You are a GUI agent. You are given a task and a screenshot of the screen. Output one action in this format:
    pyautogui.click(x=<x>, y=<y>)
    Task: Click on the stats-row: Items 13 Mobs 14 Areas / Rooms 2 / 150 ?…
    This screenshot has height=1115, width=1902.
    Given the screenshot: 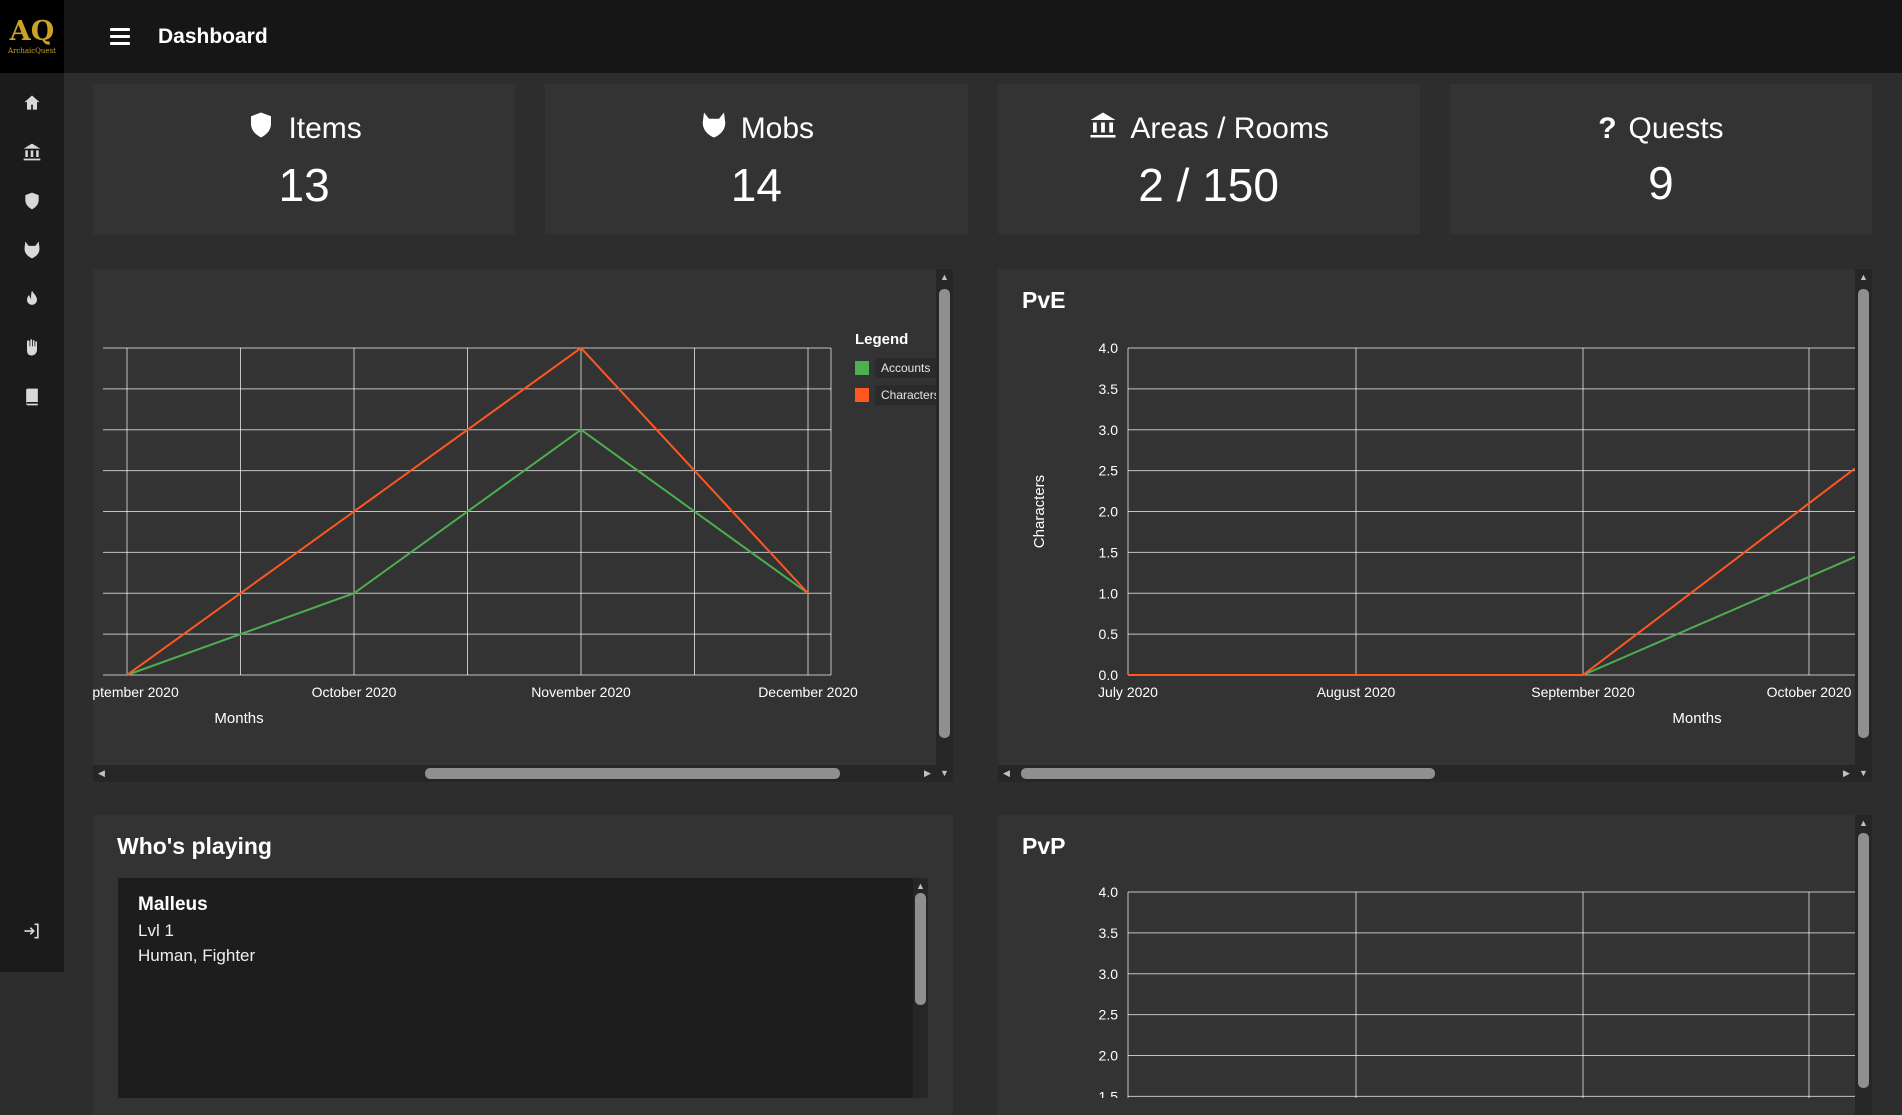 What is the action you would take?
    pyautogui.click(x=982, y=159)
    